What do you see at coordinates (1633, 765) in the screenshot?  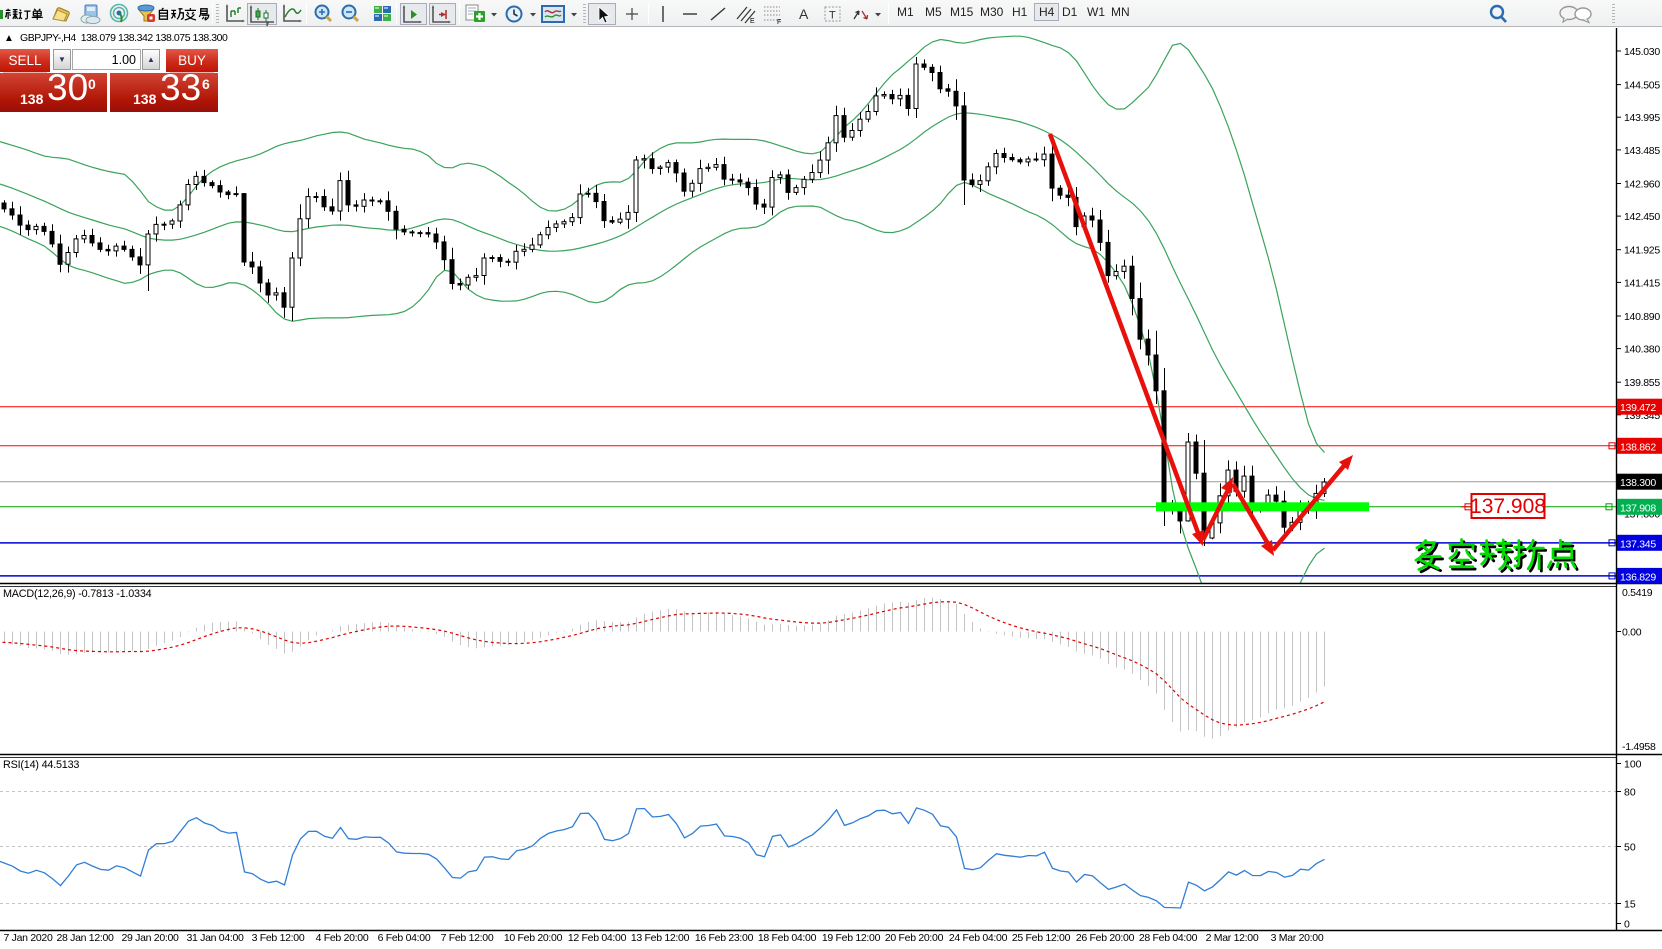 I see `svg-text: 100` at bounding box center [1633, 765].